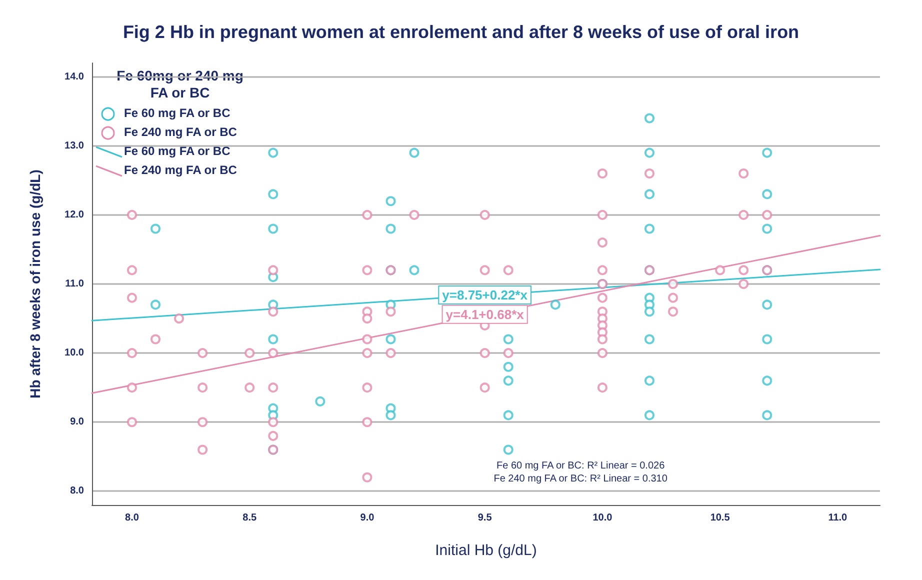  I want to click on y-tick-label: 8.0, so click(77, 491).